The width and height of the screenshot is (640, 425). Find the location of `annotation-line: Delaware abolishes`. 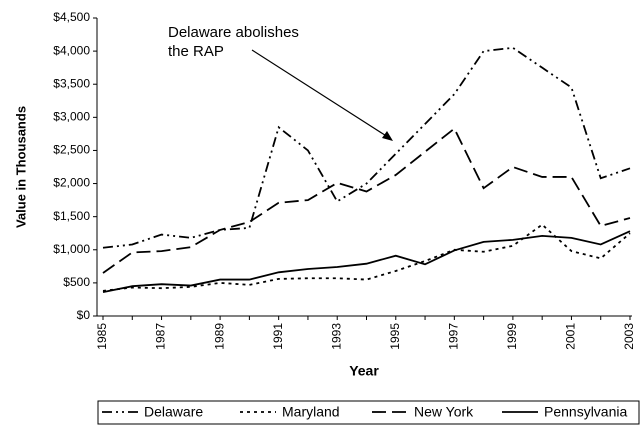

annotation-line: Delaware abolishes is located at coordinates (233, 32).